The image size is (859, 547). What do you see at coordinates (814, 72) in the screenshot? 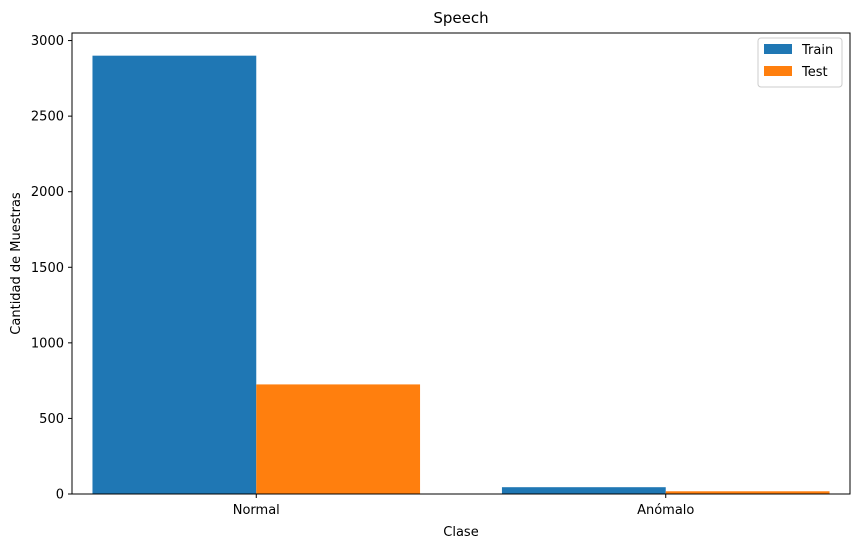
I see `legend-label-test: Test` at bounding box center [814, 72].